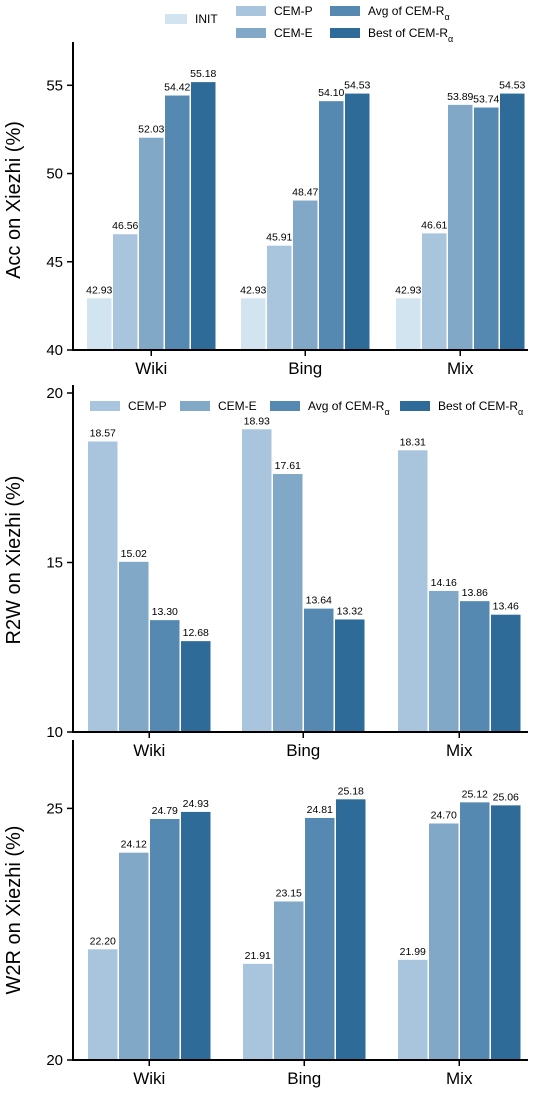 The height and width of the screenshot is (1095, 536). Describe the element at coordinates (459, 1078) in the screenshot. I see `w2r-category-label-mix: Mix` at that location.